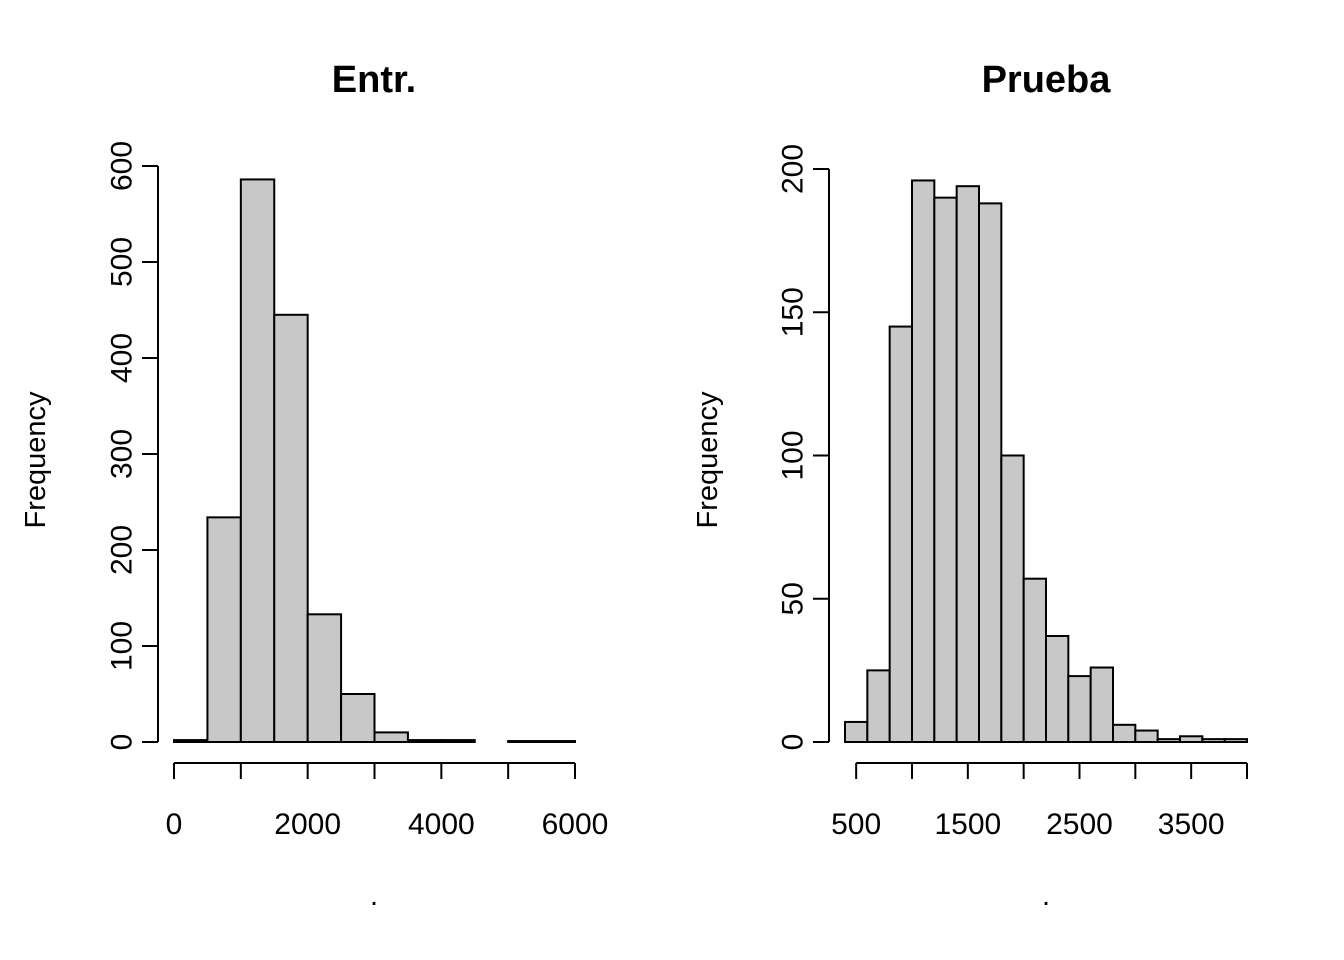  Describe the element at coordinates (1191, 824) in the screenshot. I see `x-tick-label: 3500` at that location.